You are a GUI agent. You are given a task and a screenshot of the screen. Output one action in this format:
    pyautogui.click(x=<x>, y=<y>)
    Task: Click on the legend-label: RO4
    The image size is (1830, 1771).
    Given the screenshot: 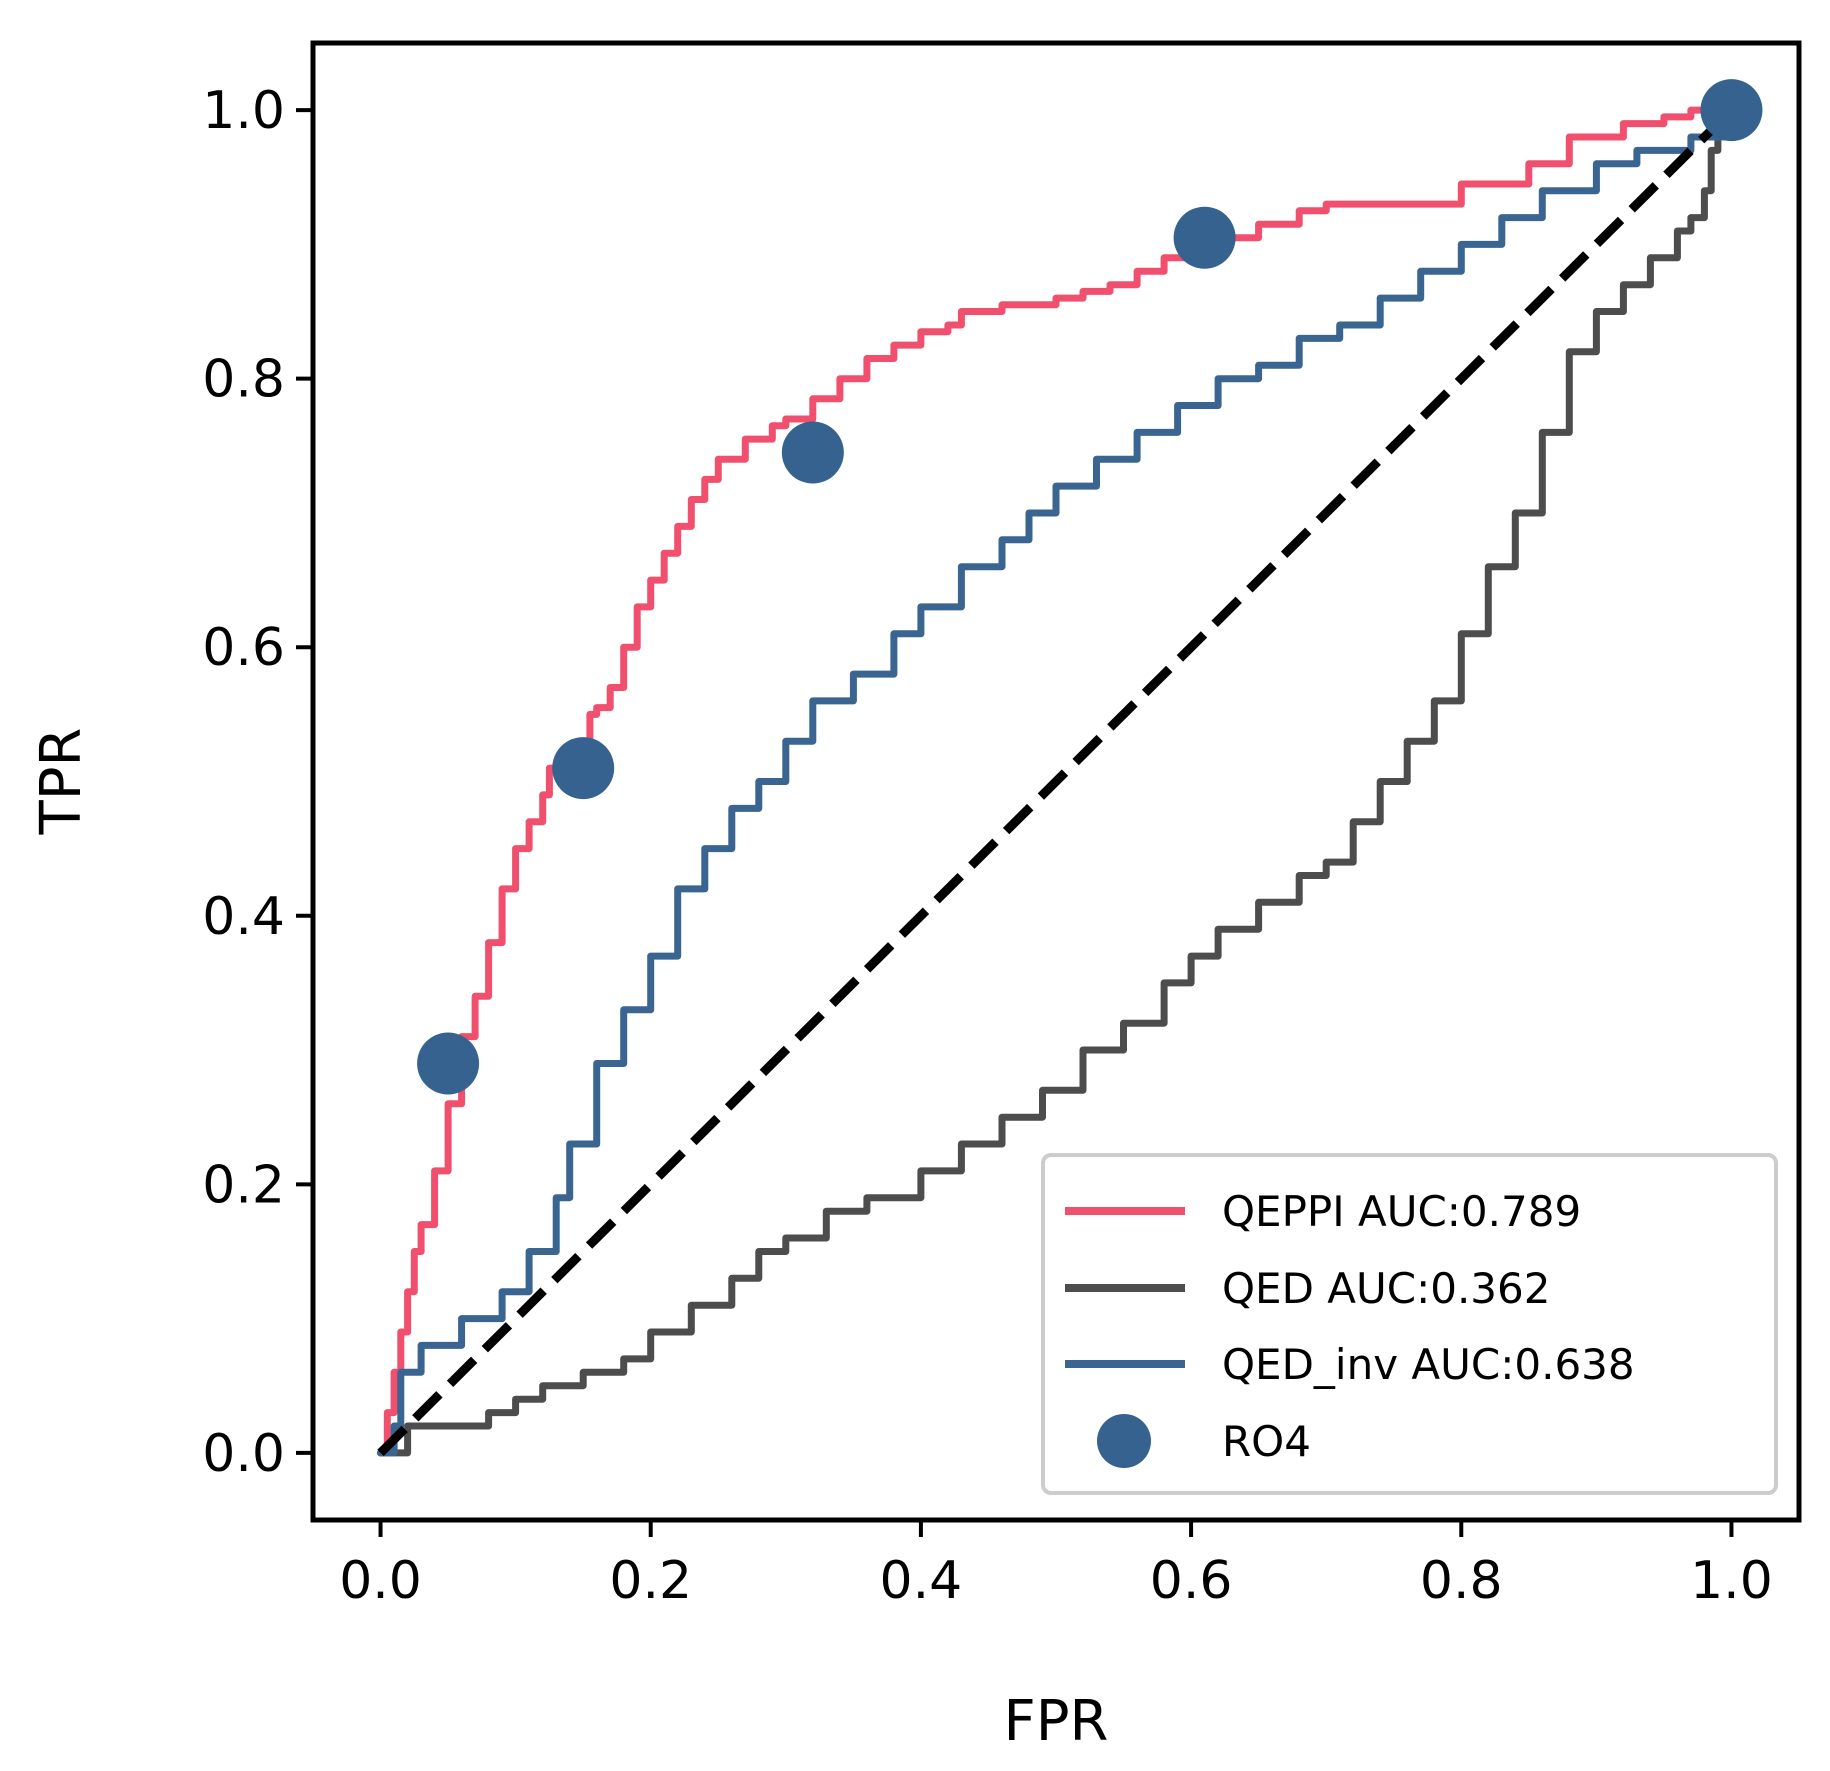 What is the action you would take?
    pyautogui.click(x=1266, y=1441)
    